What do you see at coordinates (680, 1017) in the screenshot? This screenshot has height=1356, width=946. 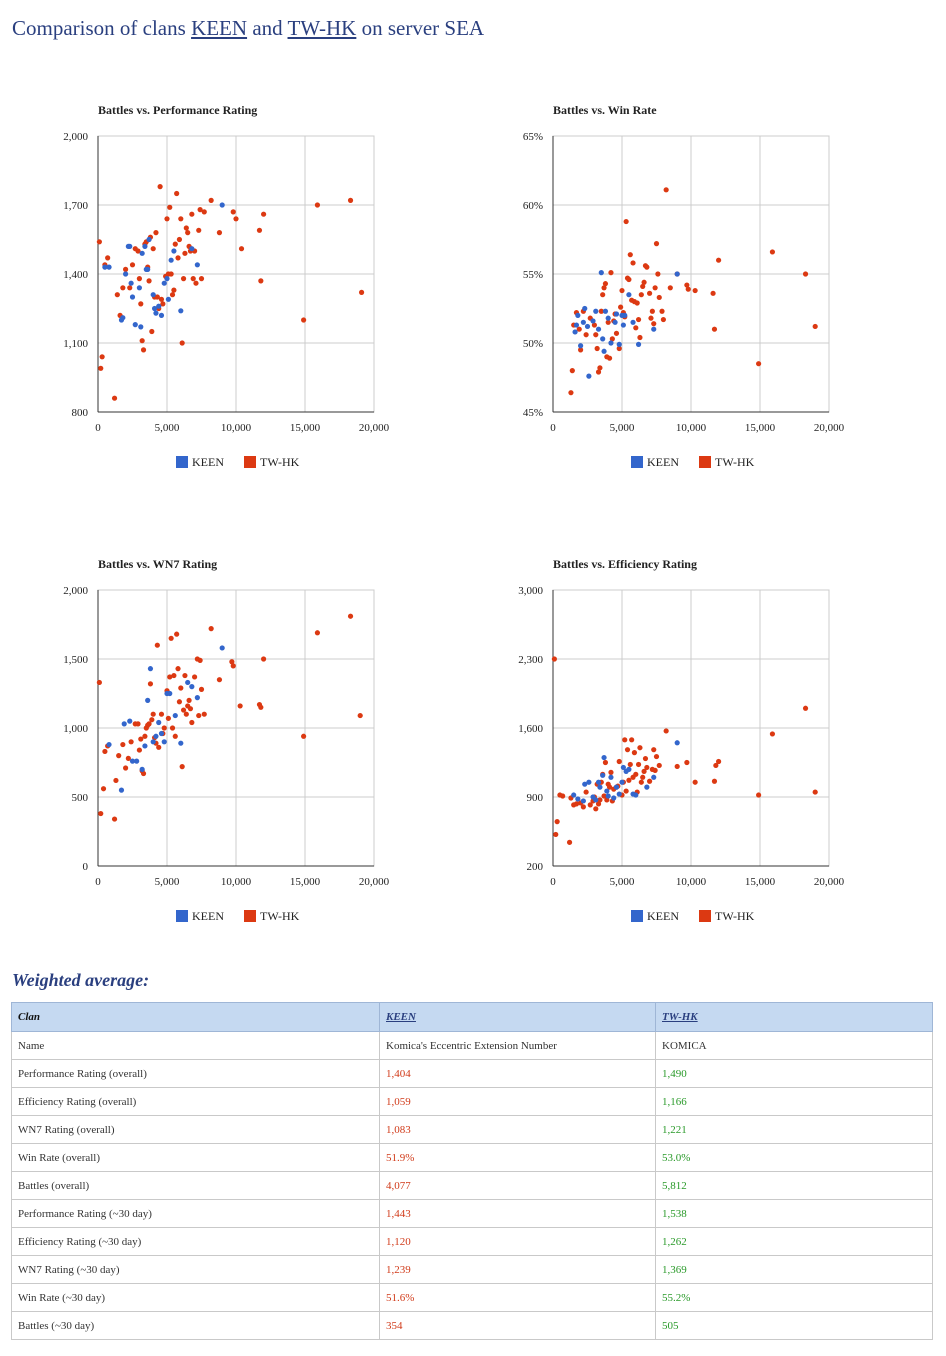 I see `header-twhk-link: TW-HK` at bounding box center [680, 1017].